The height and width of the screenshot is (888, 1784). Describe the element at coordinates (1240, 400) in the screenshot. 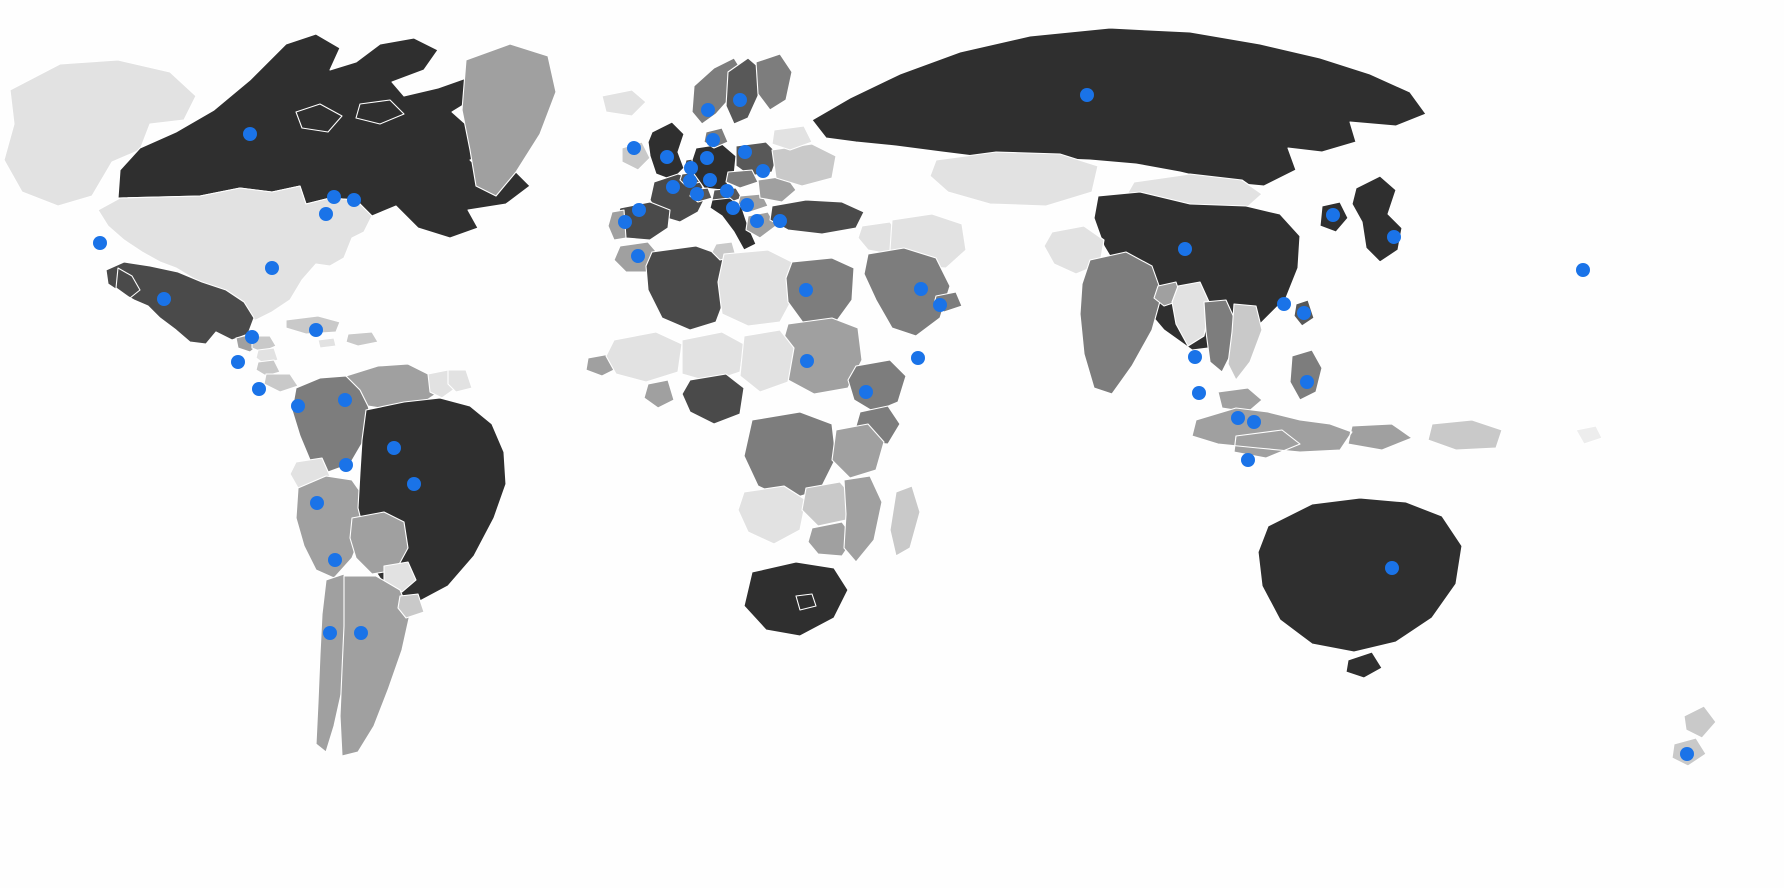

I see `country-malaysia` at that location.